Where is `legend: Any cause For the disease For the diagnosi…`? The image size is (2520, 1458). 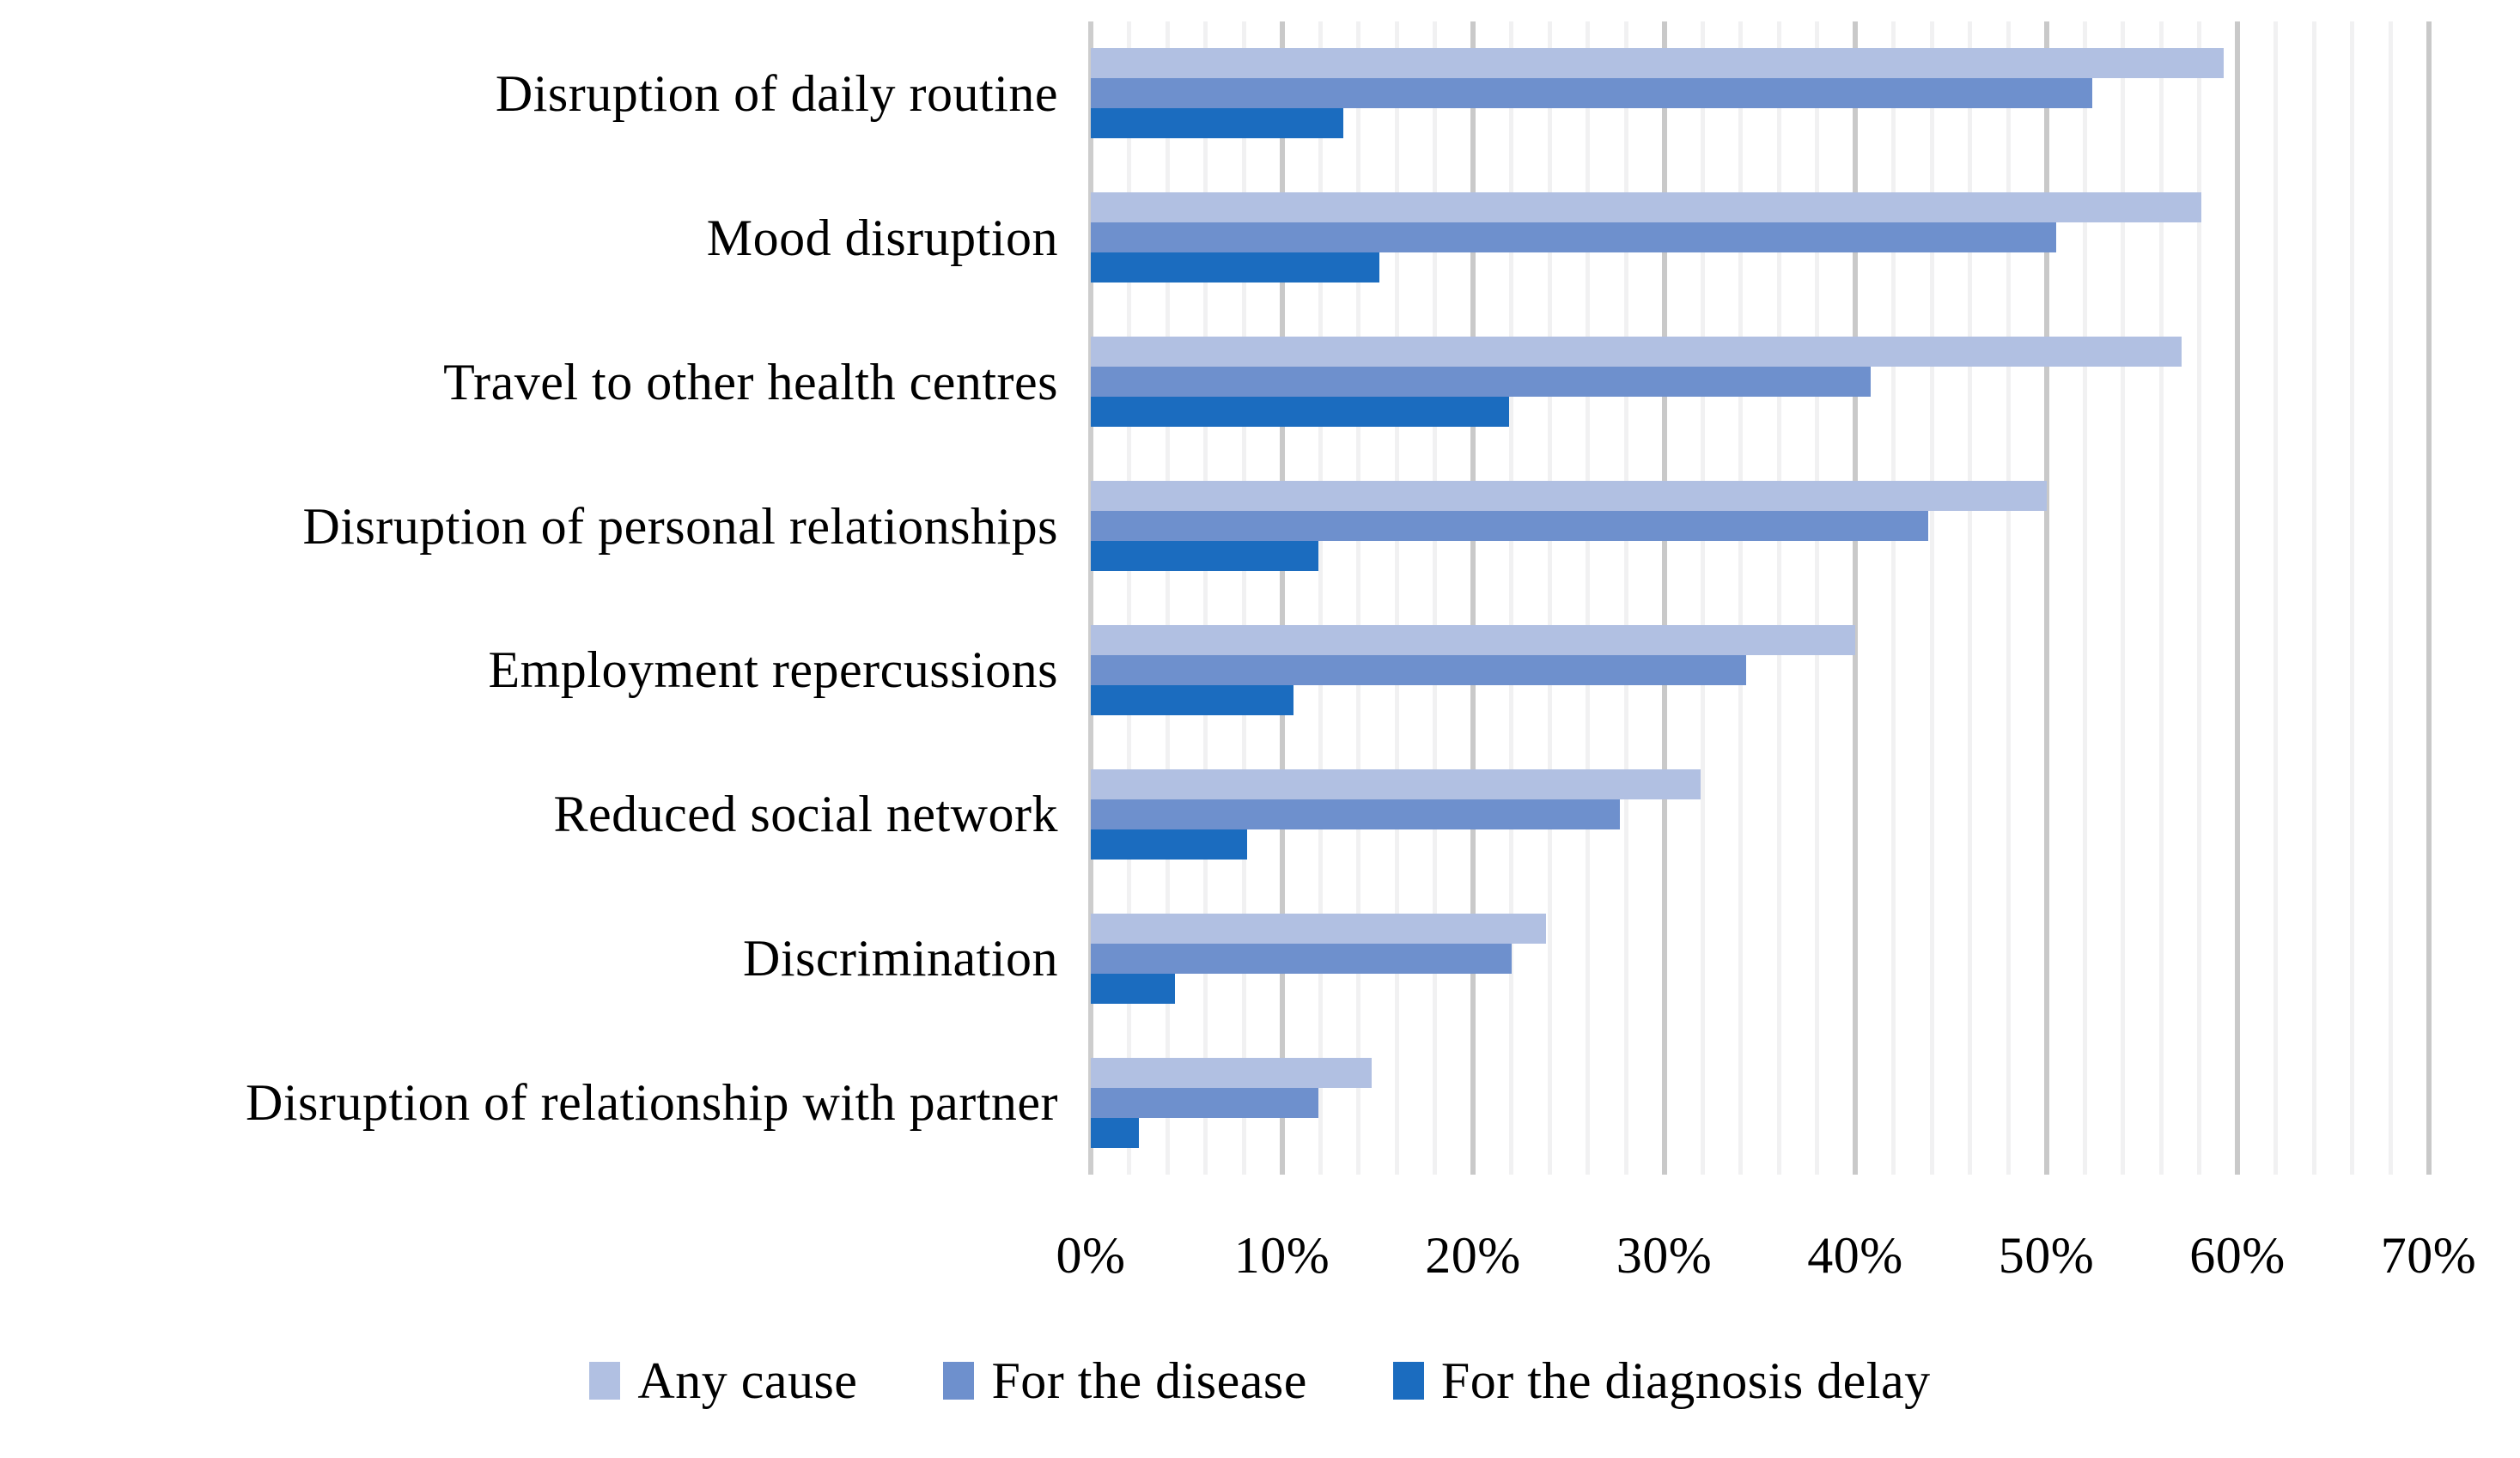 legend: Any cause For the disease For the diagnosi… is located at coordinates (1260, 1380).